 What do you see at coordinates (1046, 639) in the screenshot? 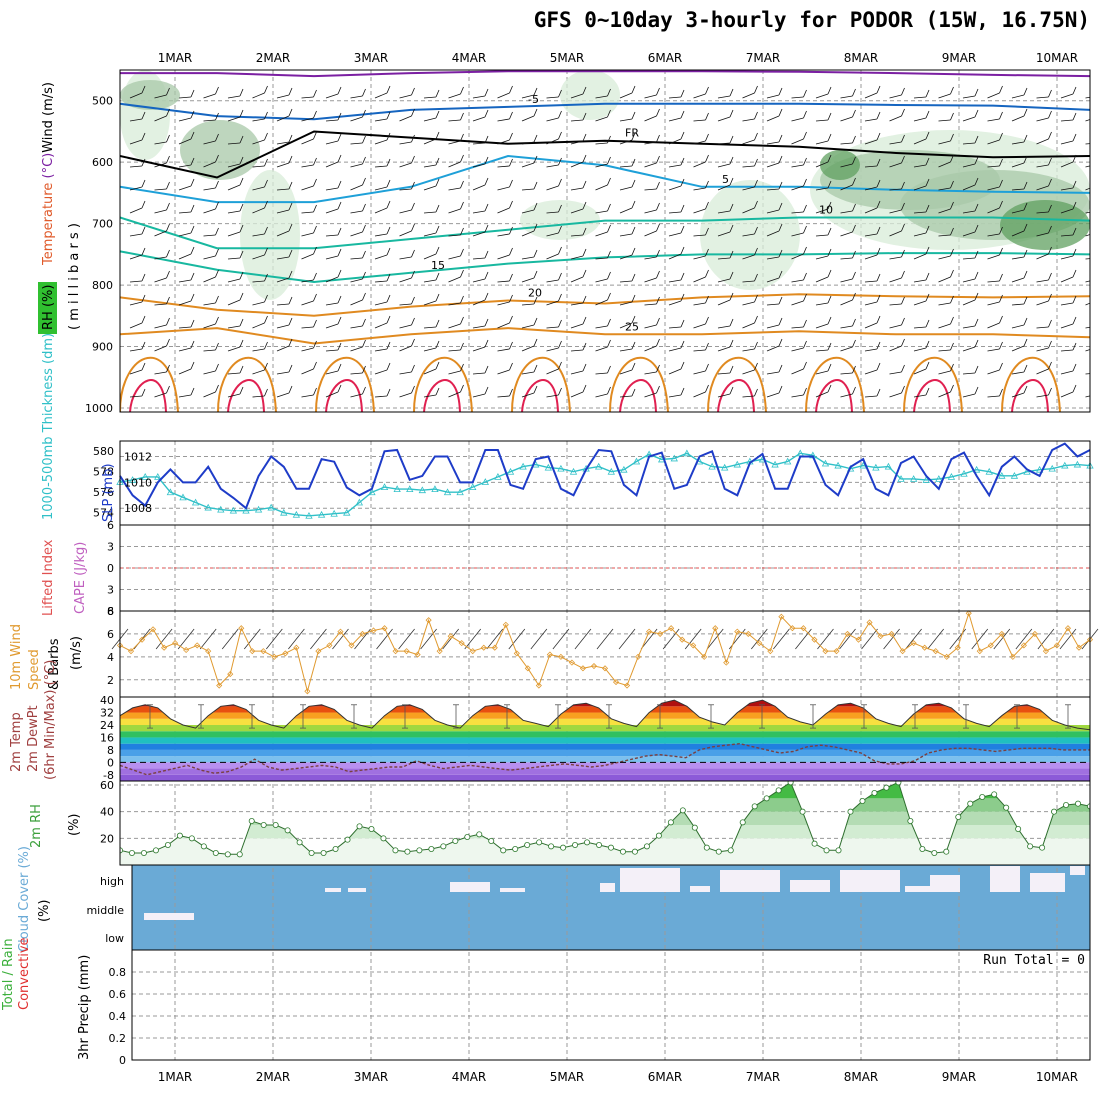
I see `wind-barb-10m` at bounding box center [1046, 639].